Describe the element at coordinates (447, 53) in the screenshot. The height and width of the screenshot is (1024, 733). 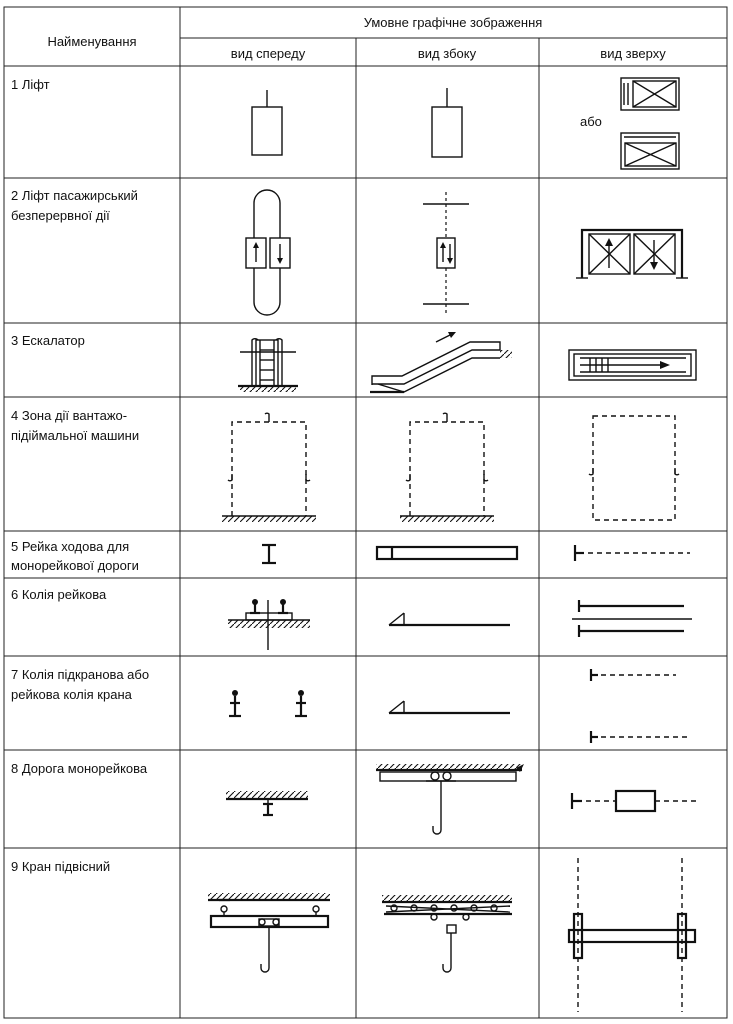
I see `header-view-side: вид збоку` at that location.